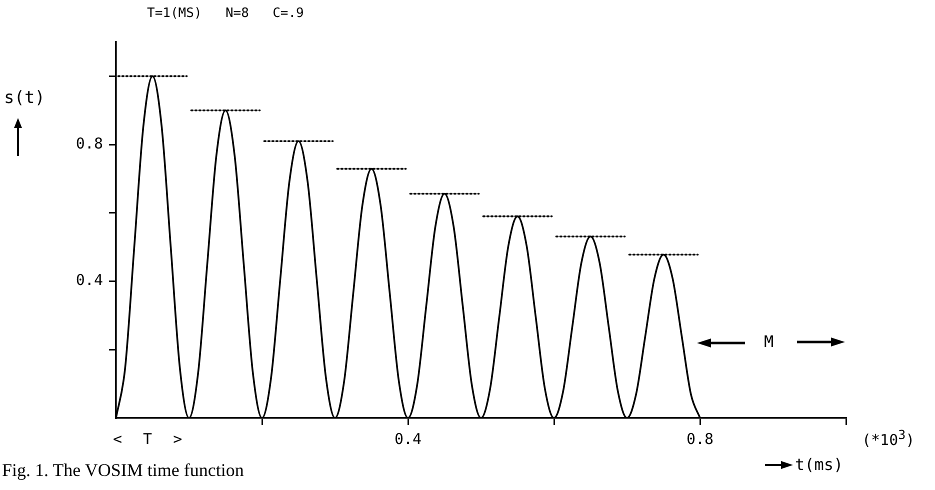 This screenshot has height=490, width=935. Describe the element at coordinates (819, 464) in the screenshot. I see `x-axis-title: t(ms)` at that location.